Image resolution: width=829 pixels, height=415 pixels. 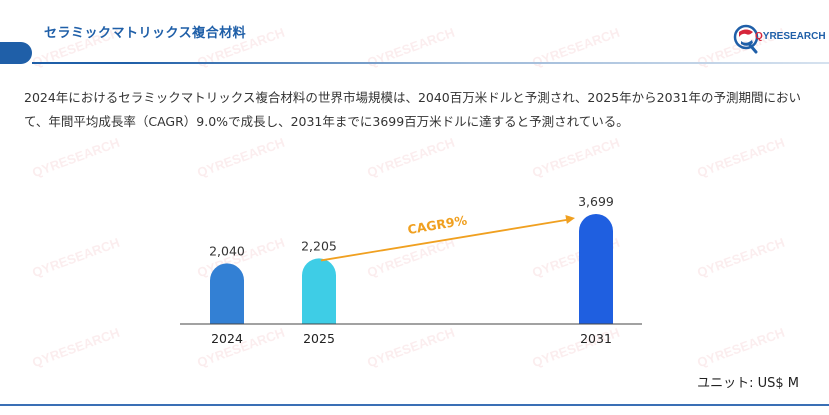 What do you see at coordinates (596, 338) in the screenshot?
I see `x-tick-label-2031: 2031` at bounding box center [596, 338].